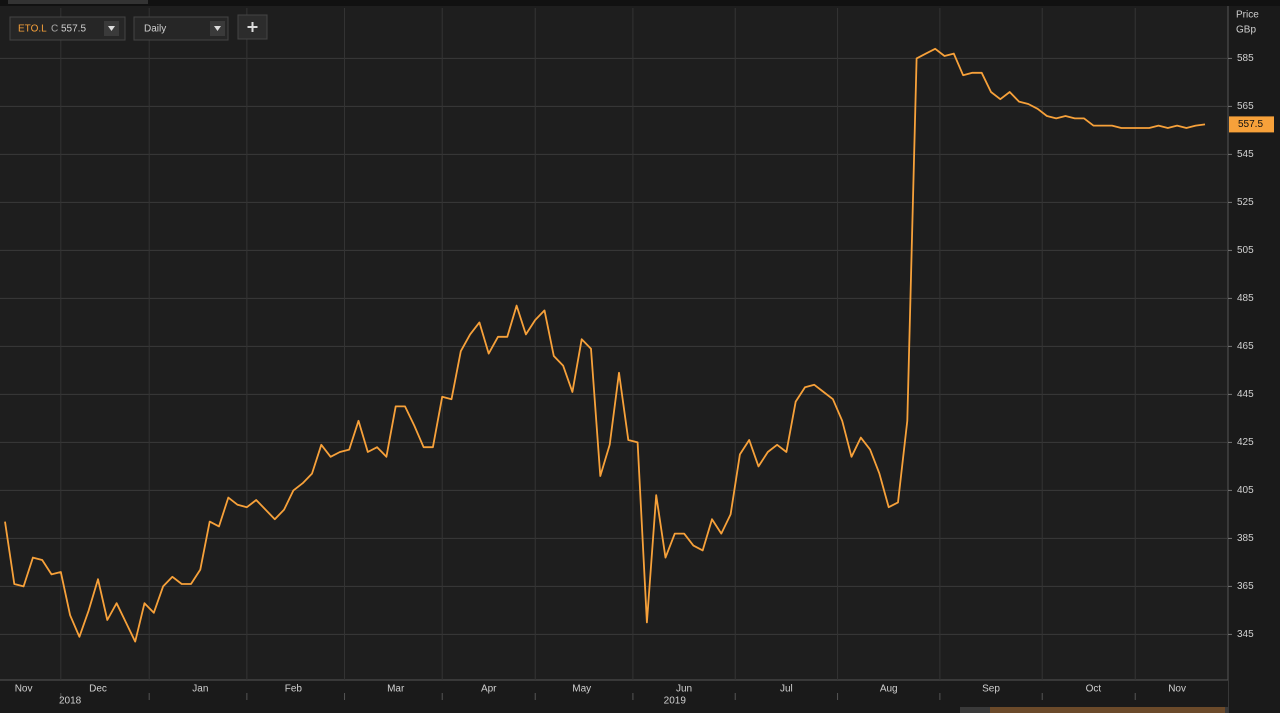 The height and width of the screenshot is (713, 1280). Describe the element at coordinates (1245, 634) in the screenshot. I see `y-tick-label: 345` at that location.